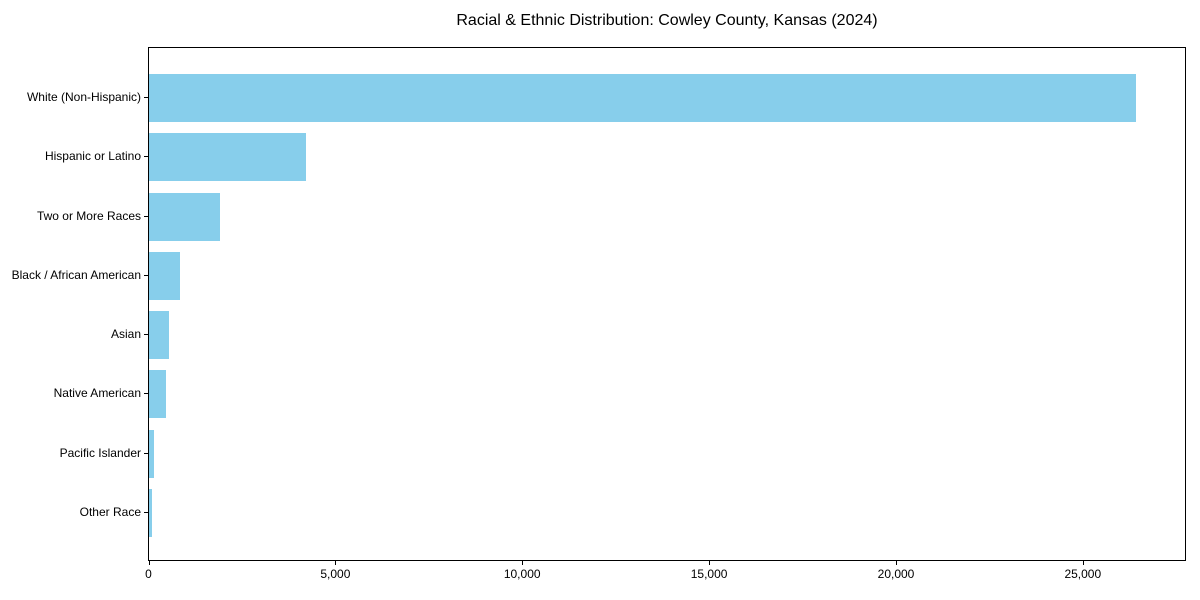  I want to click on x-tick-label: 25,000, so click(1083, 574).